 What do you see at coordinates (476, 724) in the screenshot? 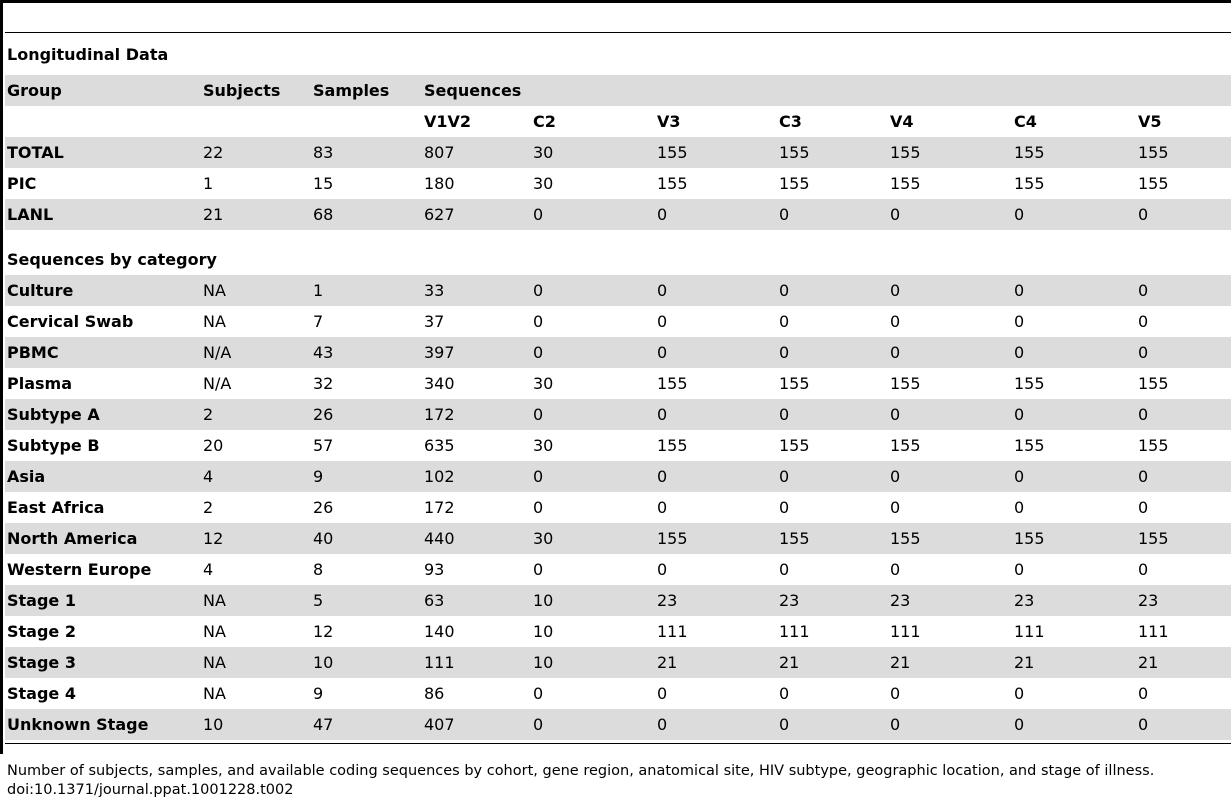
I see `table-cell: 407` at bounding box center [476, 724].